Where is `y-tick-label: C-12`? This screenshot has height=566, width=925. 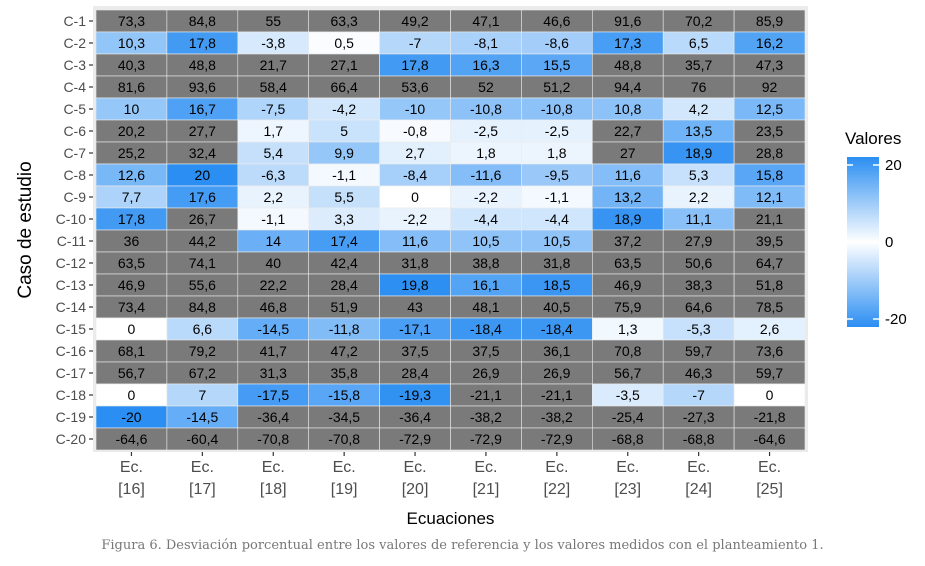
y-tick-label: C-12 is located at coordinates (71, 263).